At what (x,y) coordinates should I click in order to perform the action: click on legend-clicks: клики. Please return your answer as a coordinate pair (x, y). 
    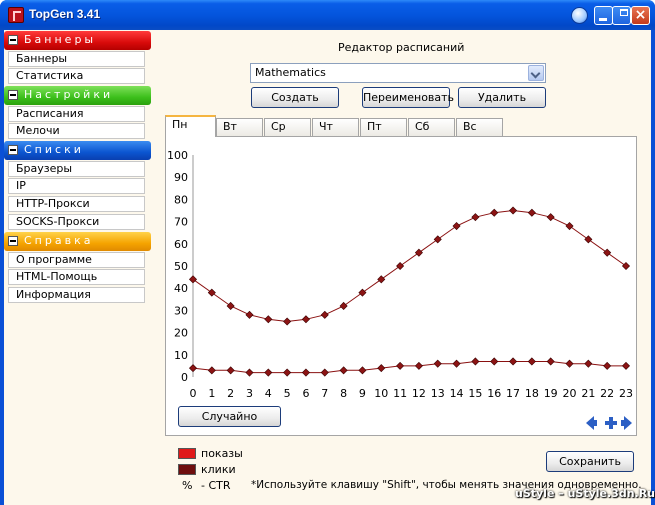
    Looking at the image, I should click on (218, 469).